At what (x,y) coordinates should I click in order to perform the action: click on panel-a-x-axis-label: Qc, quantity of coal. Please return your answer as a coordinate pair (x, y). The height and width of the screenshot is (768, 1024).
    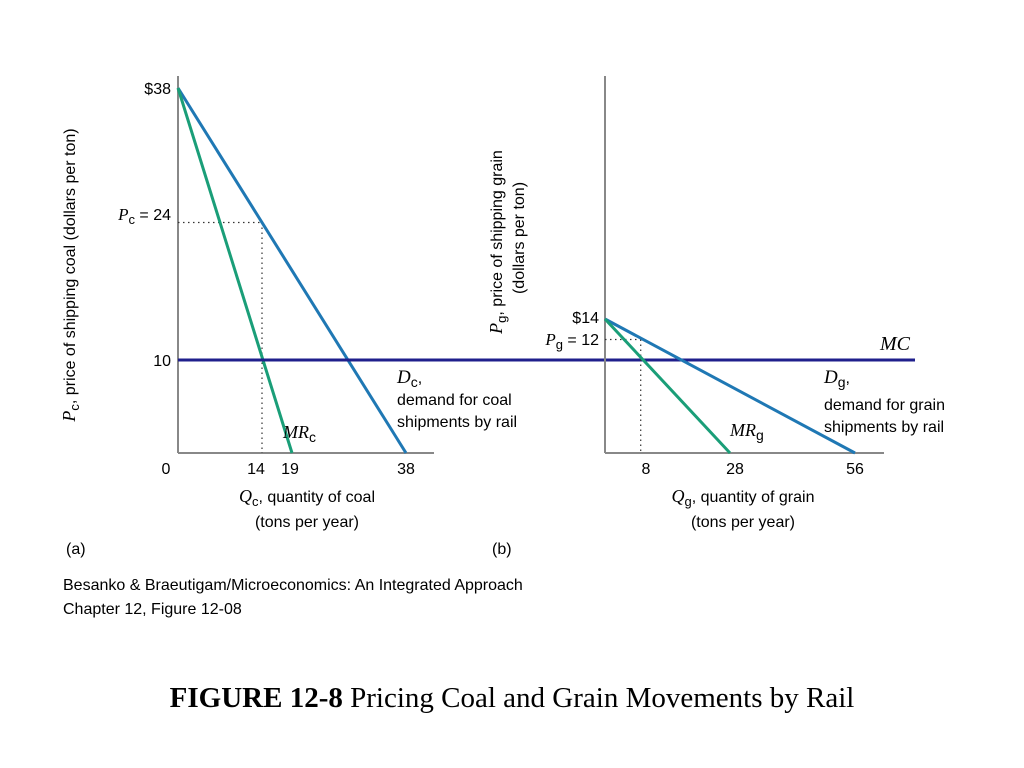
    Looking at the image, I should click on (307, 497).